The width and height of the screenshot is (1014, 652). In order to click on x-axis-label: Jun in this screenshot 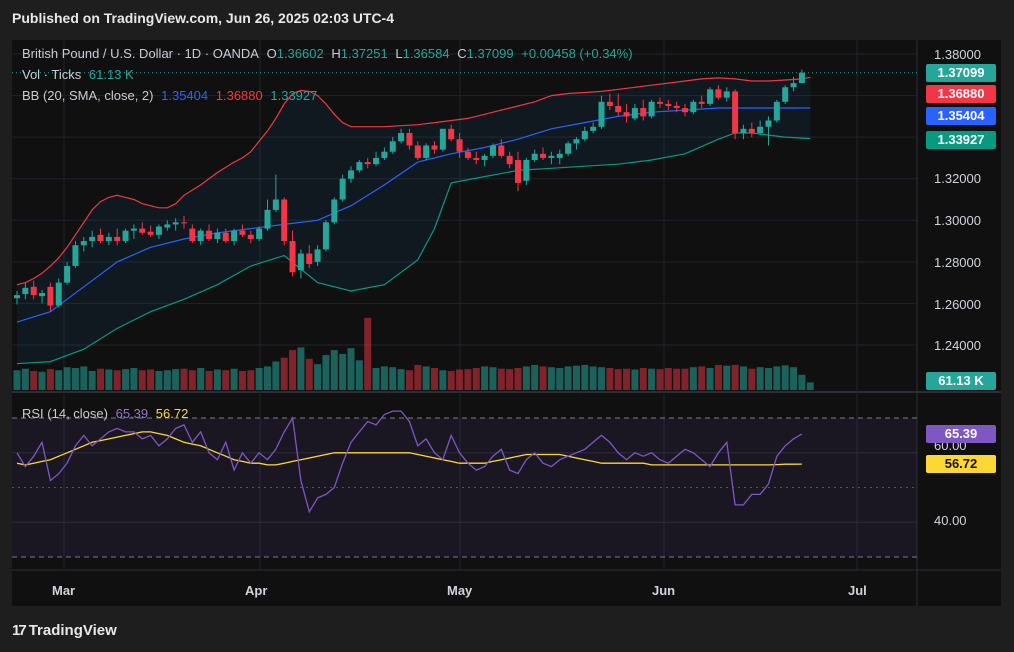, I will do `click(664, 590)`.